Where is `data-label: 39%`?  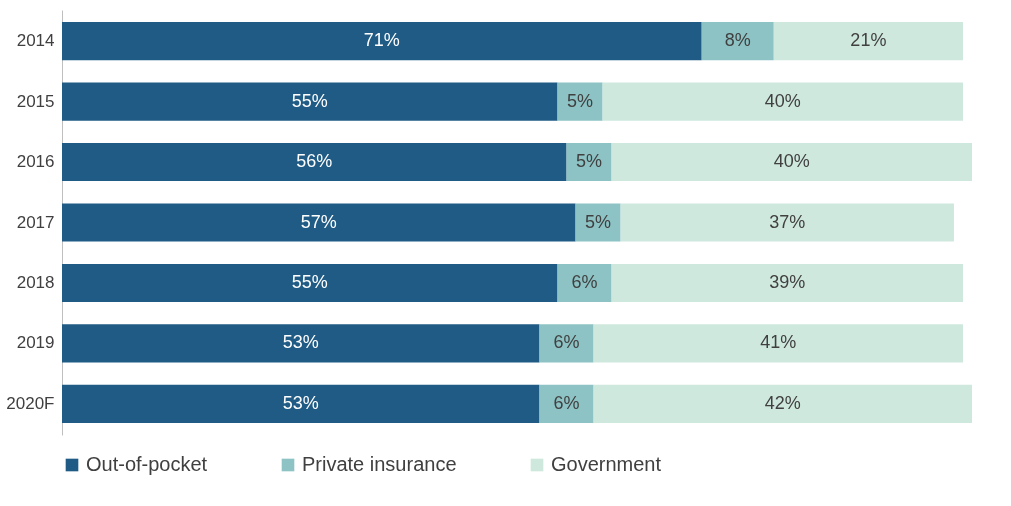
data-label: 39% is located at coordinates (787, 281).